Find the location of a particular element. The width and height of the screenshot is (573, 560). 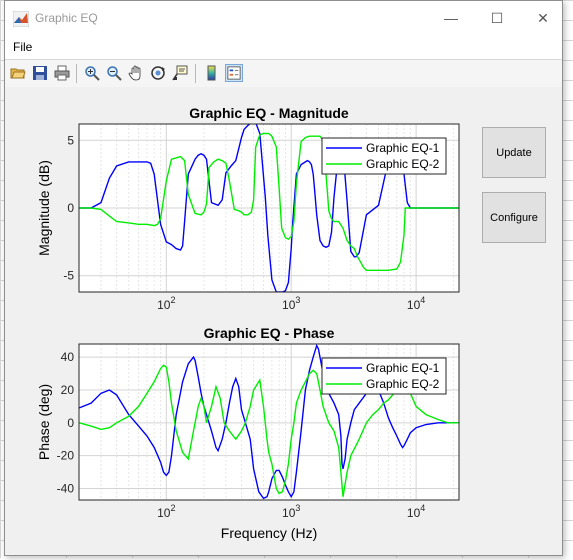

zoom-out-icon is located at coordinates (114, 73).